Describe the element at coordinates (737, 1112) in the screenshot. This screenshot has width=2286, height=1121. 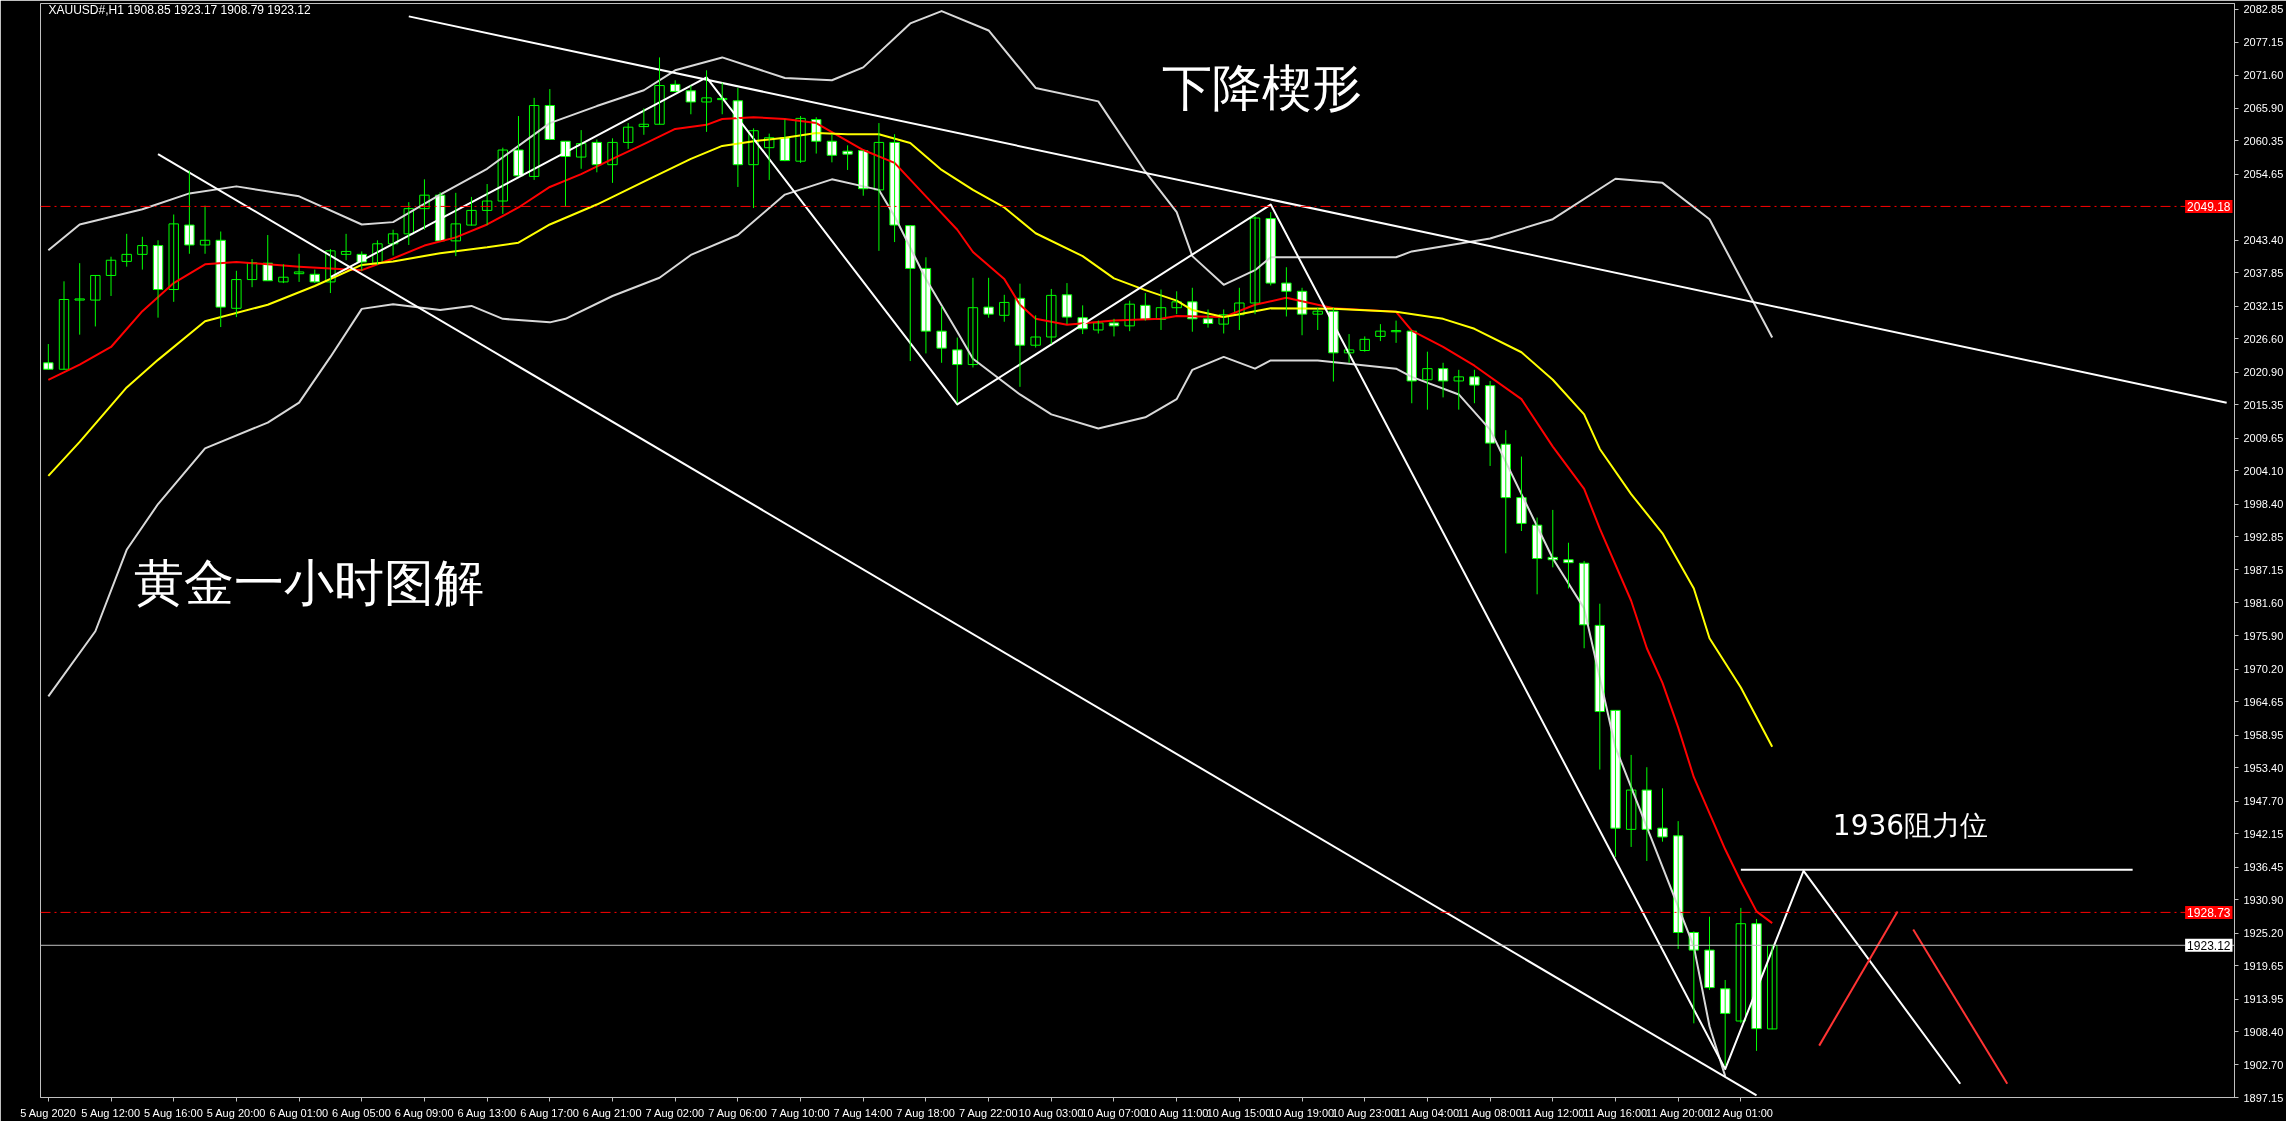
I see `x-tick-label: 7 Aug 06:00` at that location.